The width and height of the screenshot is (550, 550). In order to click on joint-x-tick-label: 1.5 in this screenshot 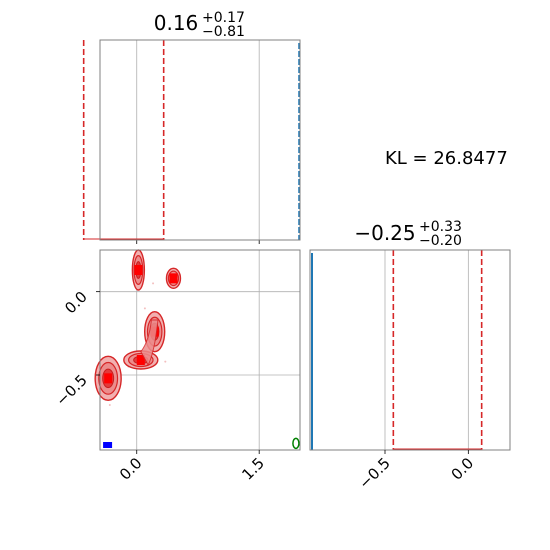, I will do `click(253, 469)`.